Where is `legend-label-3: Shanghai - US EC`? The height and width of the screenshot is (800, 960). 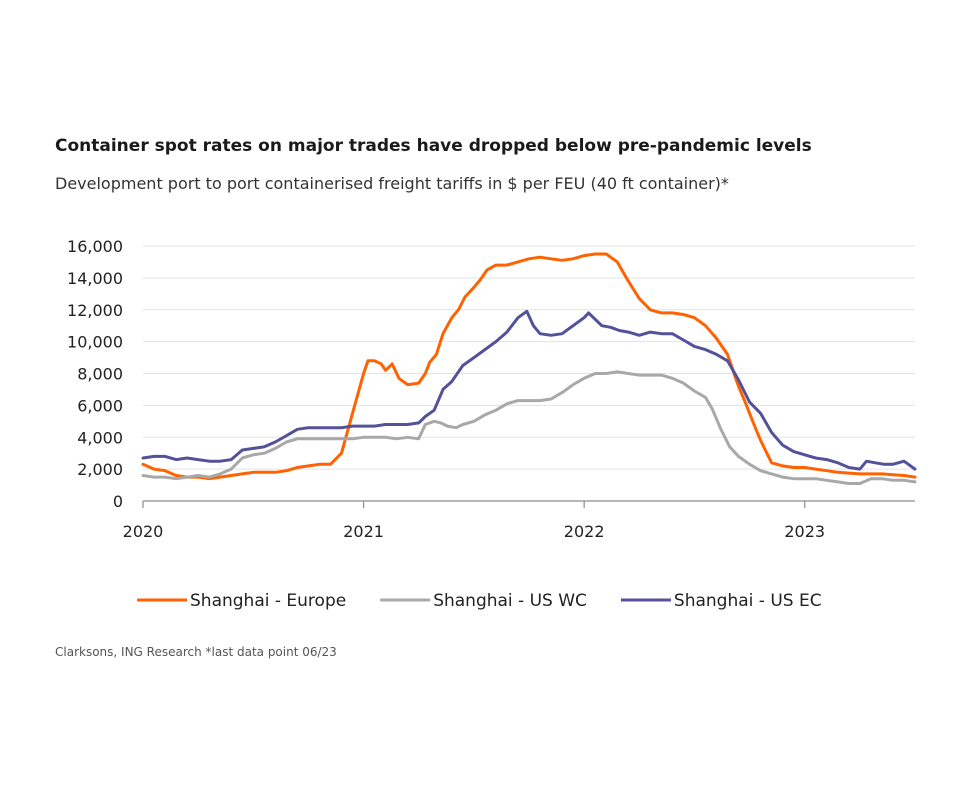 legend-label-3: Shanghai - US EC is located at coordinates (748, 601).